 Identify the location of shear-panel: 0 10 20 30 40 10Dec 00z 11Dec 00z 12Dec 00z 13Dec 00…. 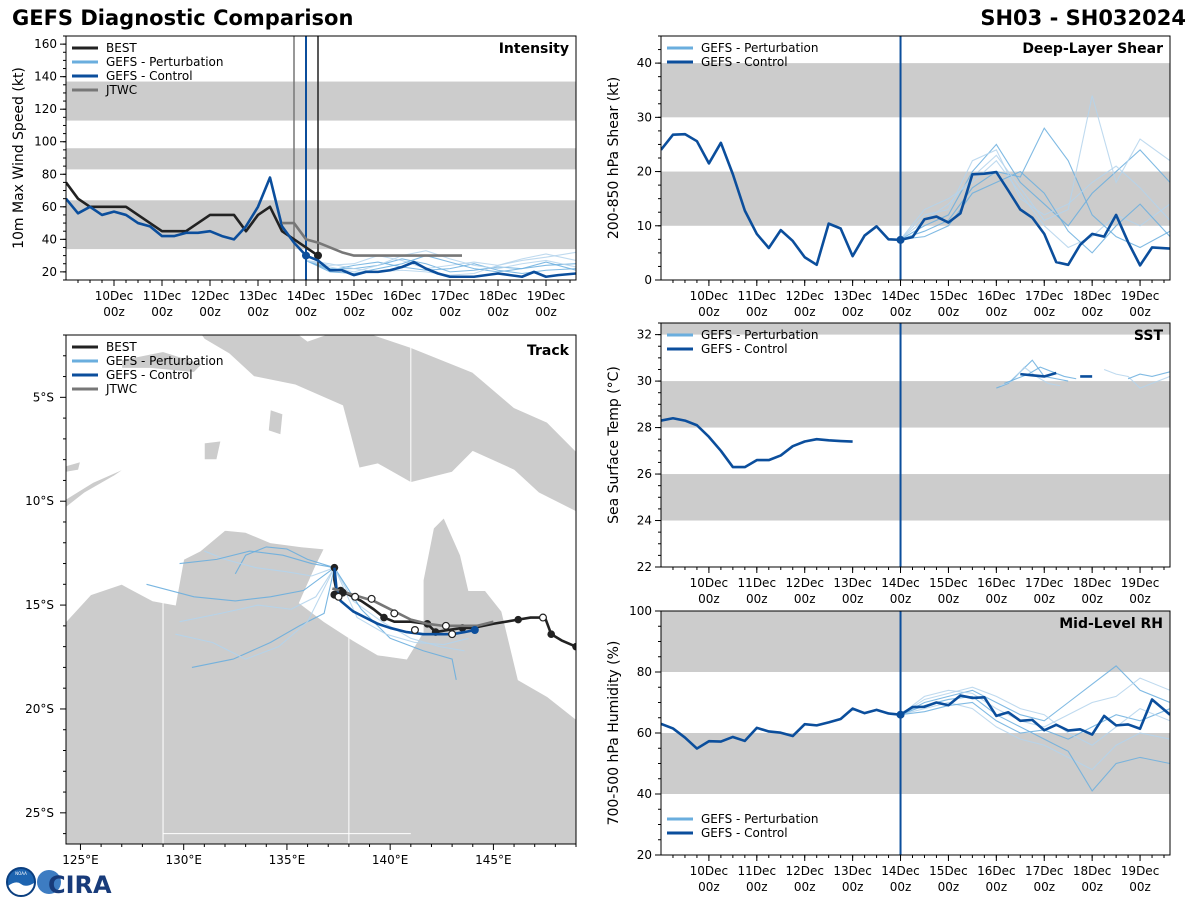
(888, 177).